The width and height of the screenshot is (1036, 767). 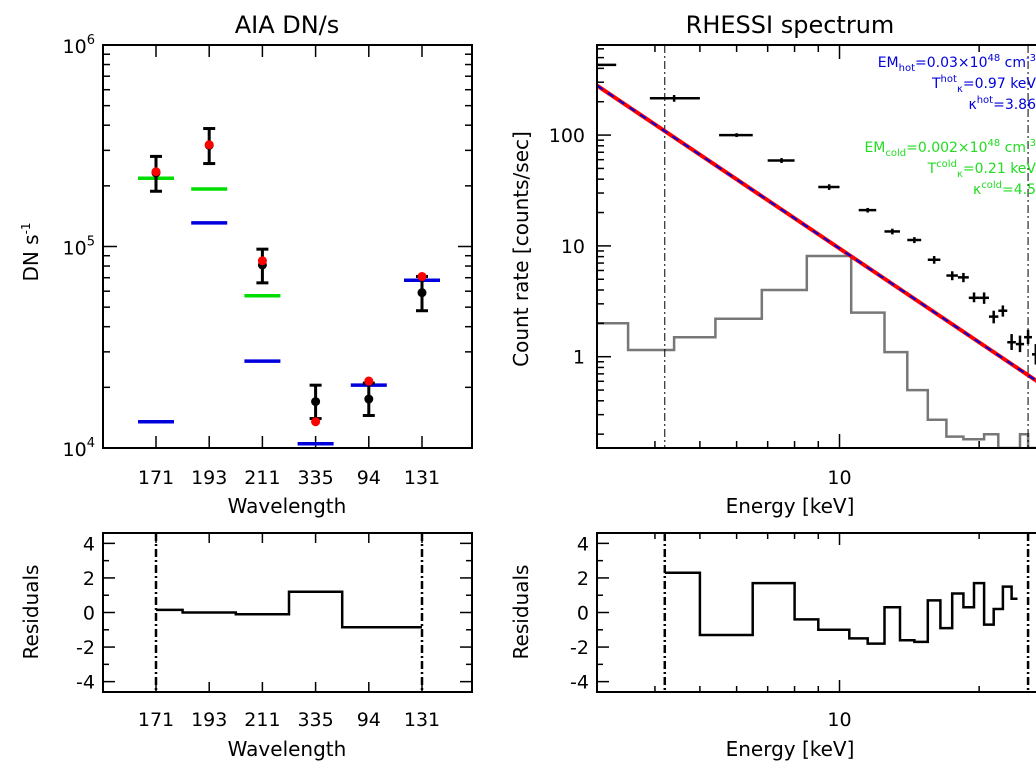 What do you see at coordinates (26, 228) in the screenshot?
I see `aia-ylabel-sup: -1` at bounding box center [26, 228].